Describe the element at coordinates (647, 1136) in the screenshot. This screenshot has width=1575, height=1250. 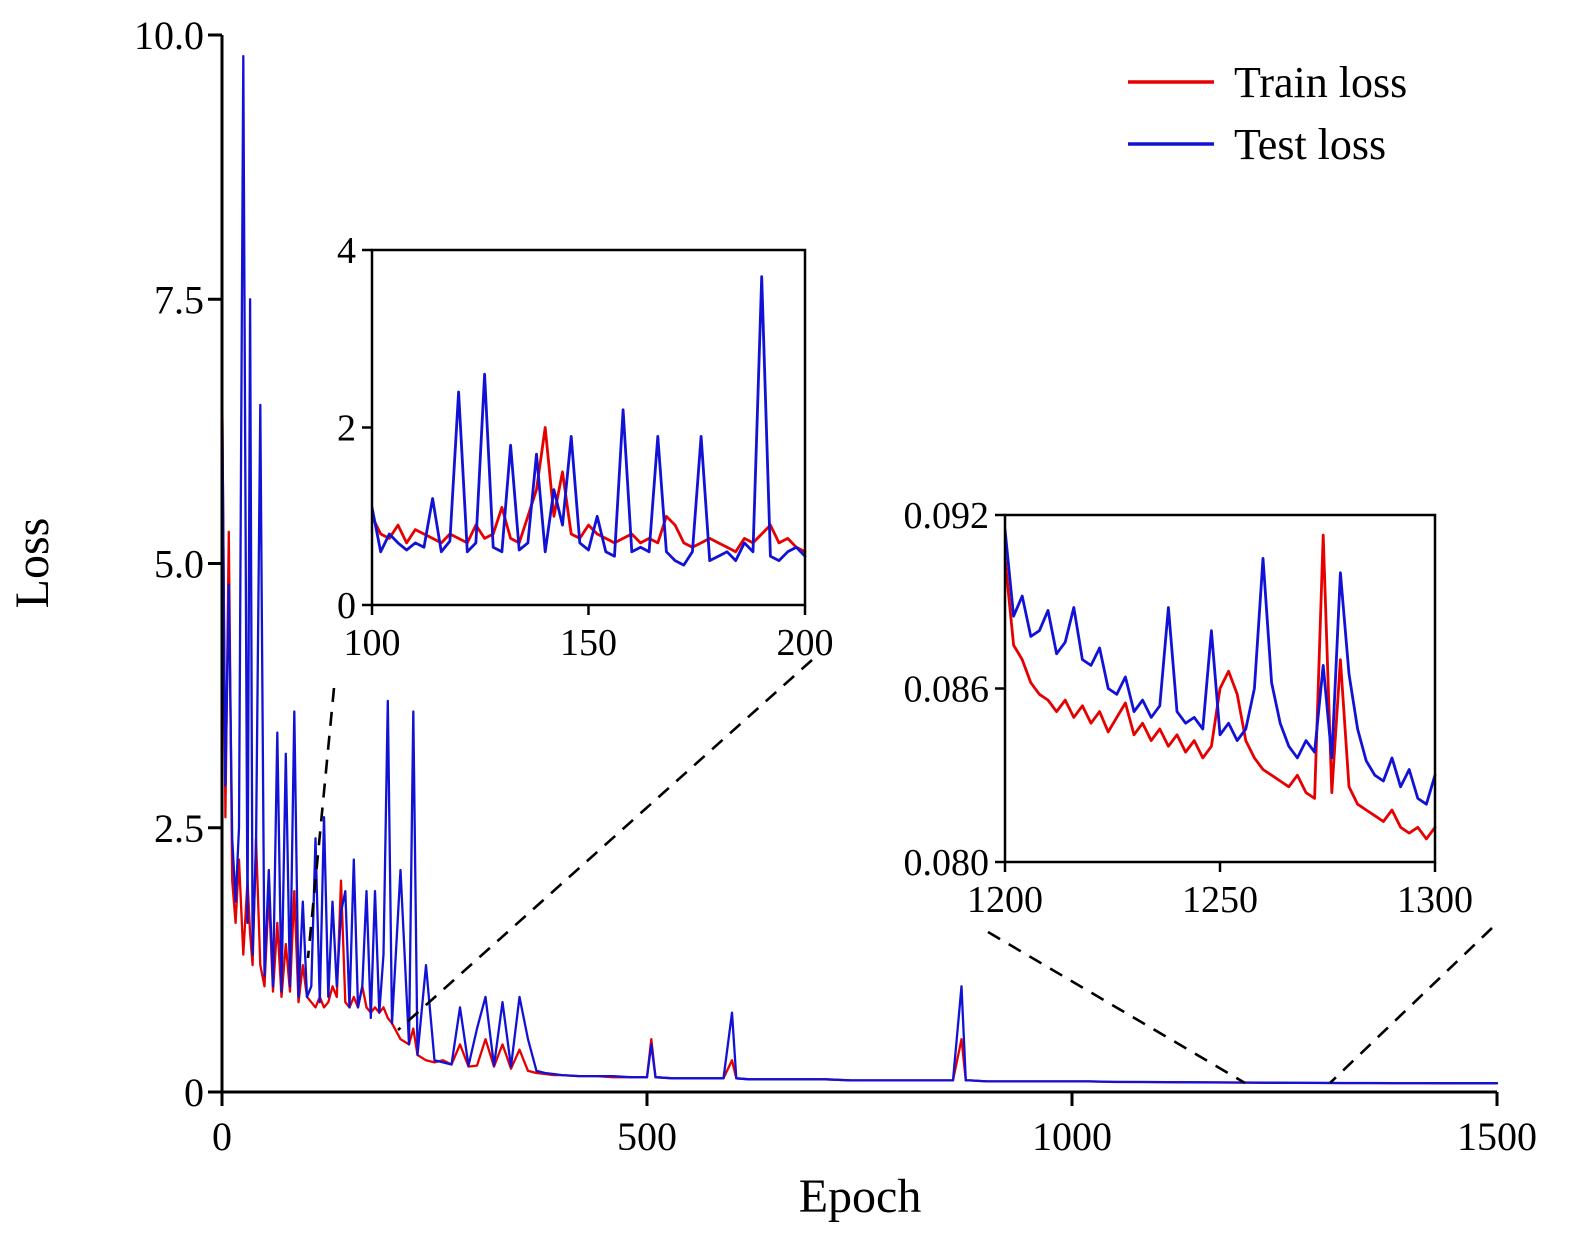
I see `main-plot-x-tick-label: 500` at that location.